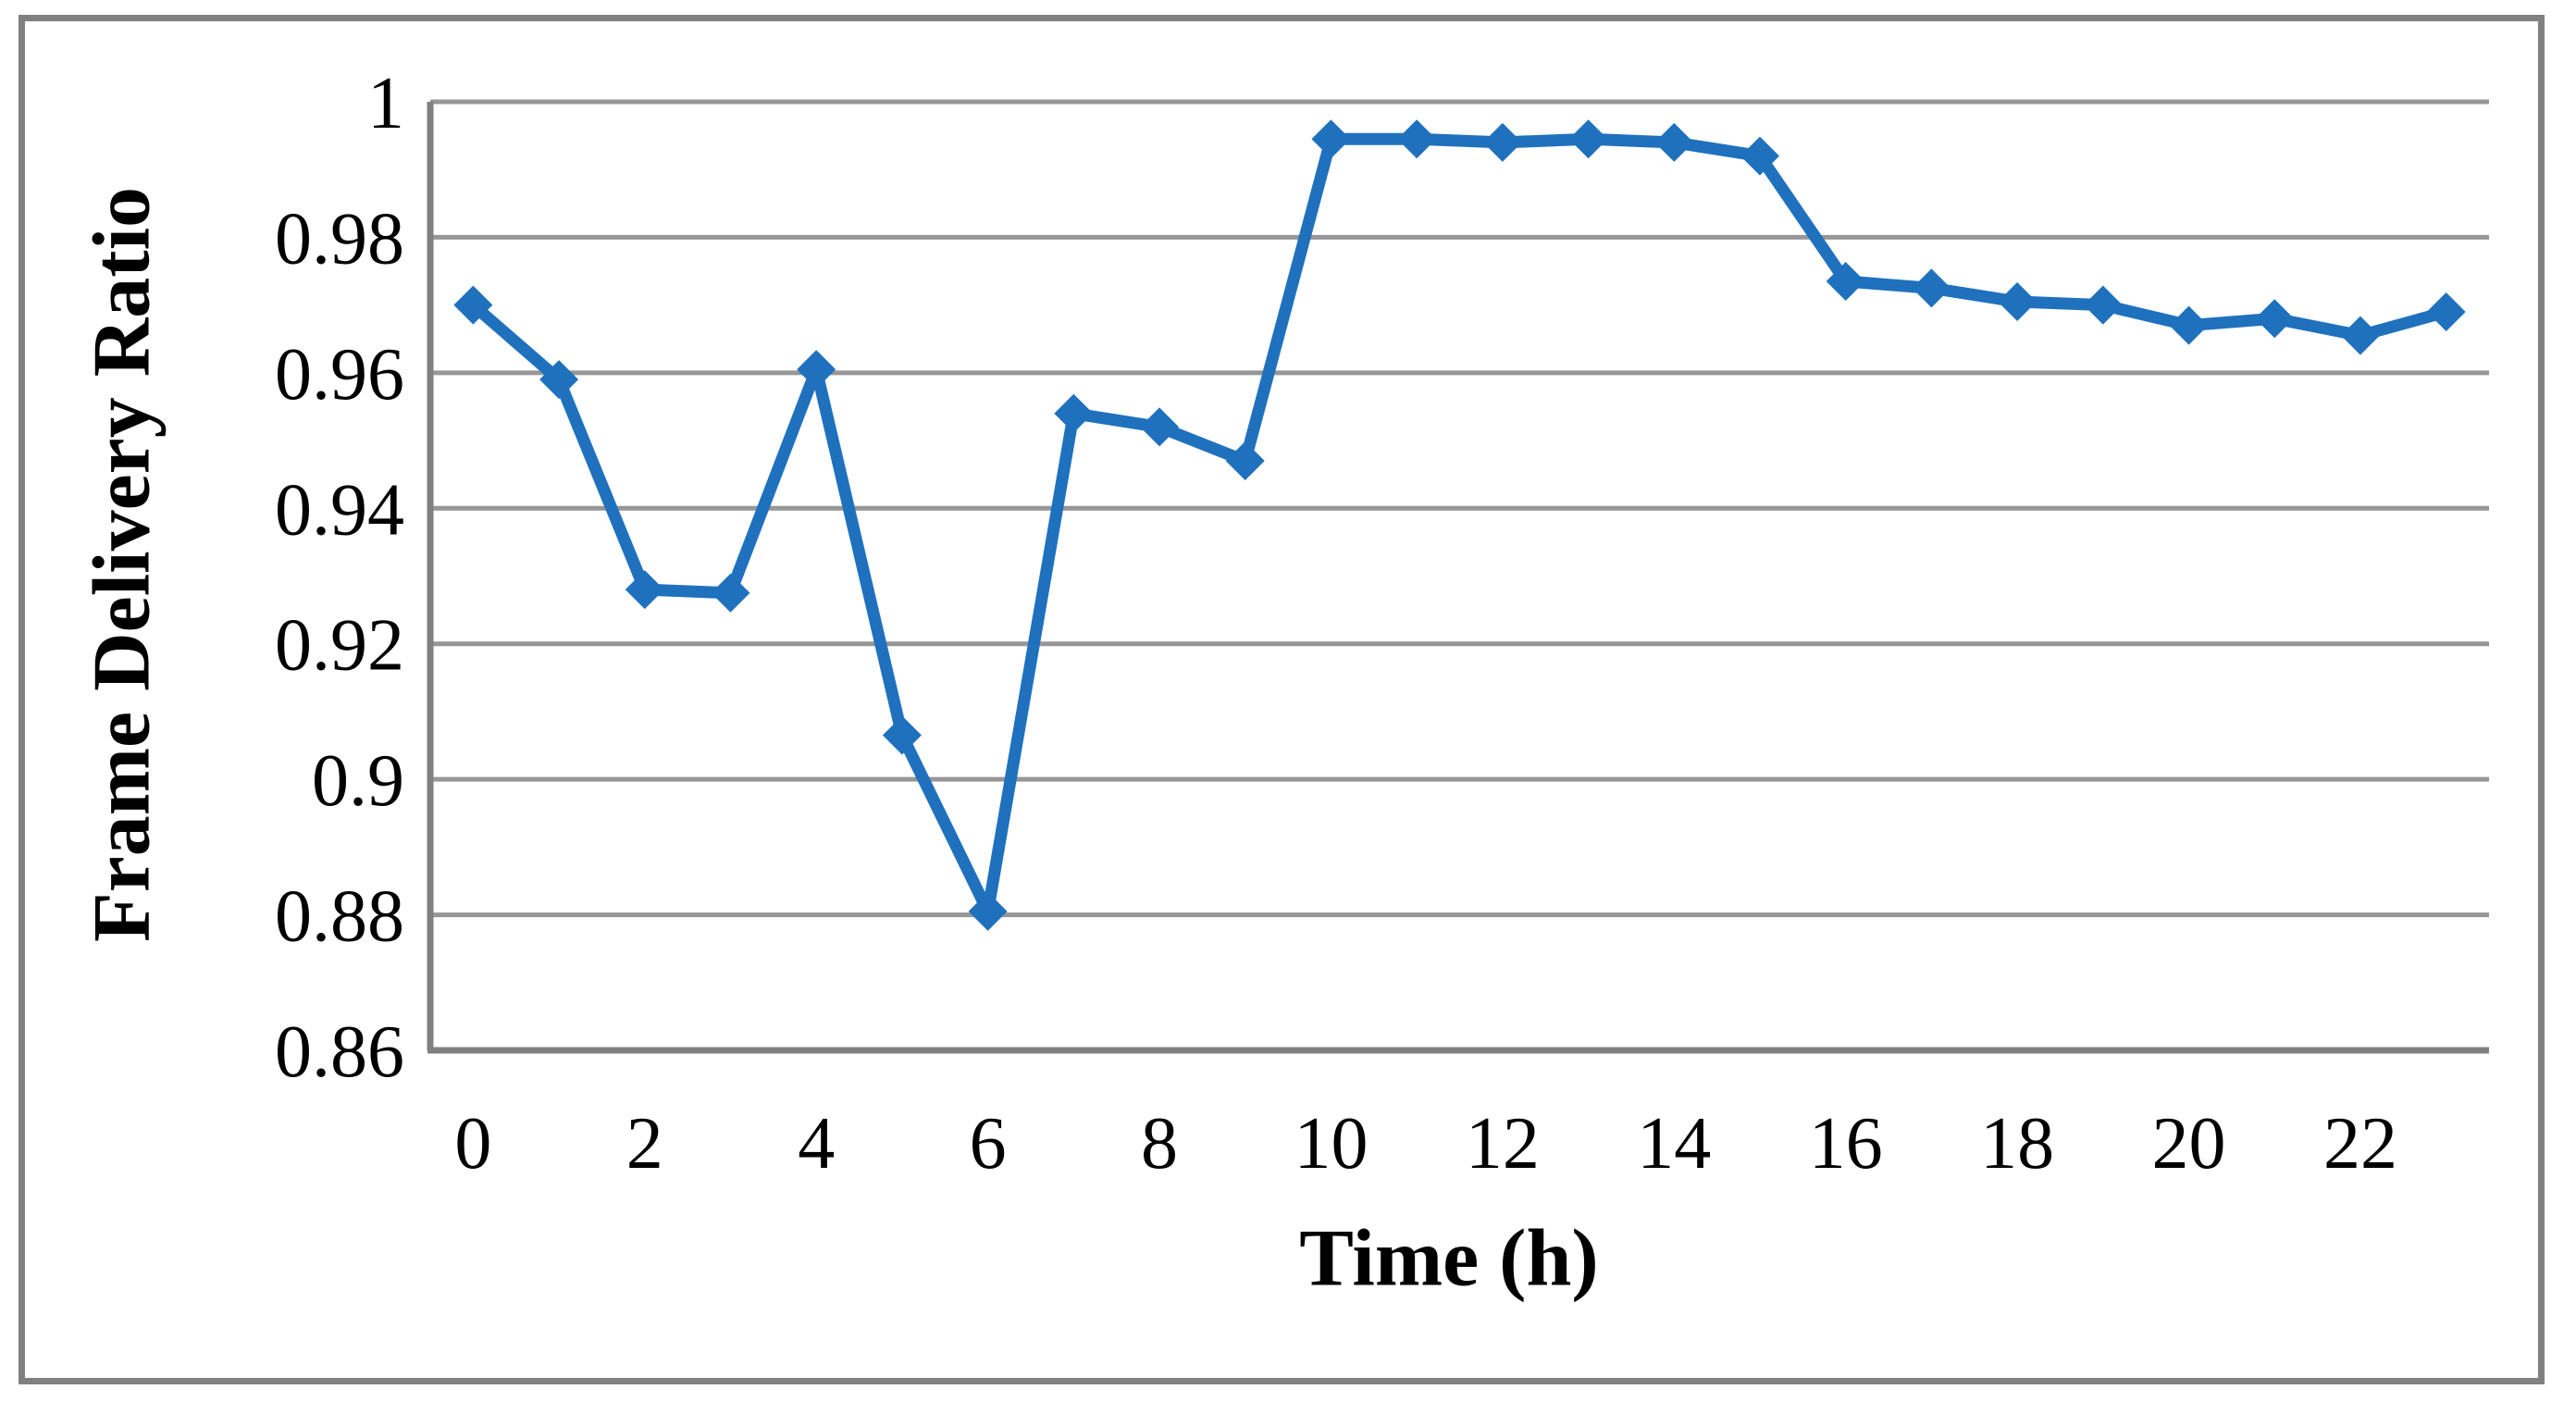 This screenshot has width=2576, height=1414. What do you see at coordinates (339, 238) in the screenshot?
I see `y-tick-label: 0.98` at bounding box center [339, 238].